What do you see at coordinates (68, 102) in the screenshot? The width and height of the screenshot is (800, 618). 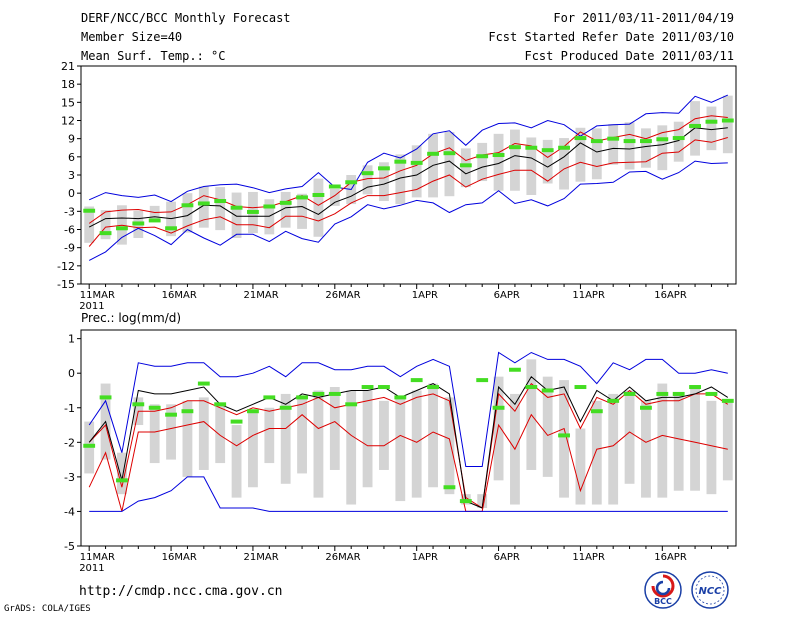 I see `y-tick-label: 15` at bounding box center [68, 102].